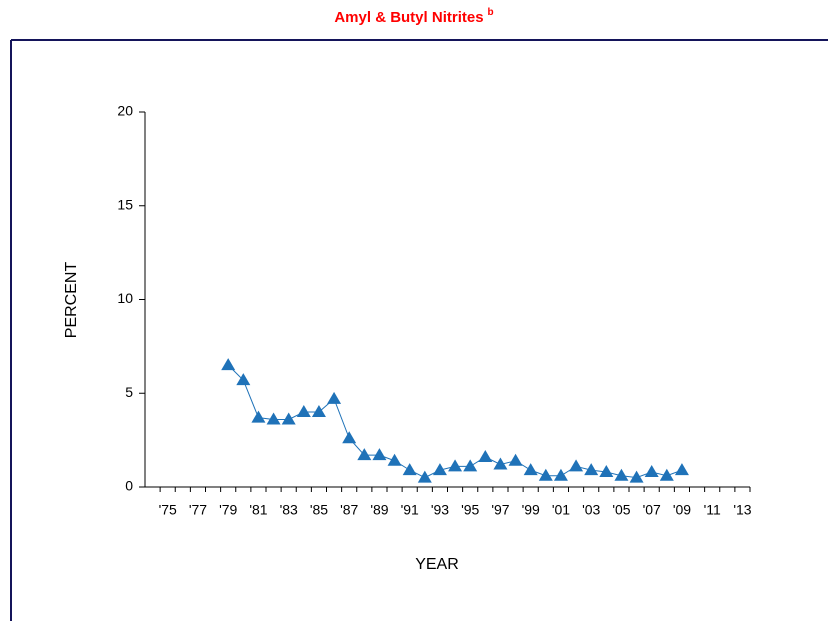 The height and width of the screenshot is (621, 828). What do you see at coordinates (198, 510) in the screenshot?
I see `x-tick-label: '77` at bounding box center [198, 510].